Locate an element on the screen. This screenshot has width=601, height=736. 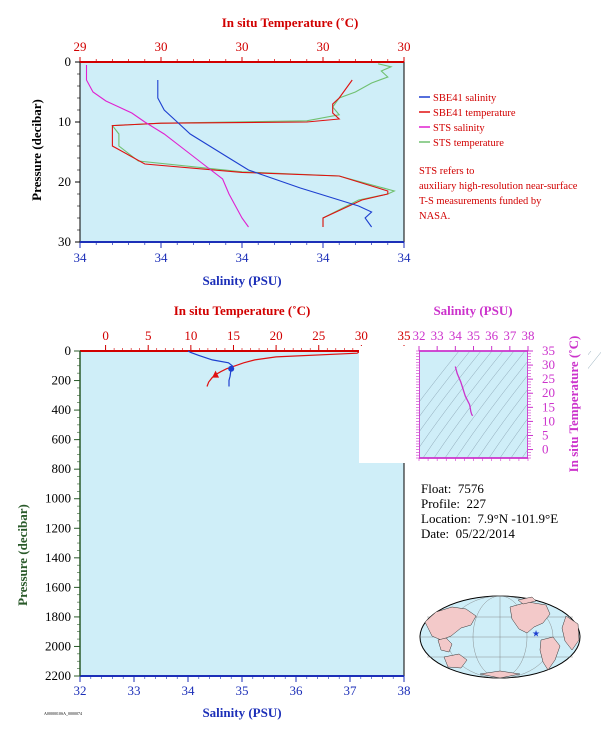
legend-label-sts-temperature: STS temperature is located at coordinates (468, 143).